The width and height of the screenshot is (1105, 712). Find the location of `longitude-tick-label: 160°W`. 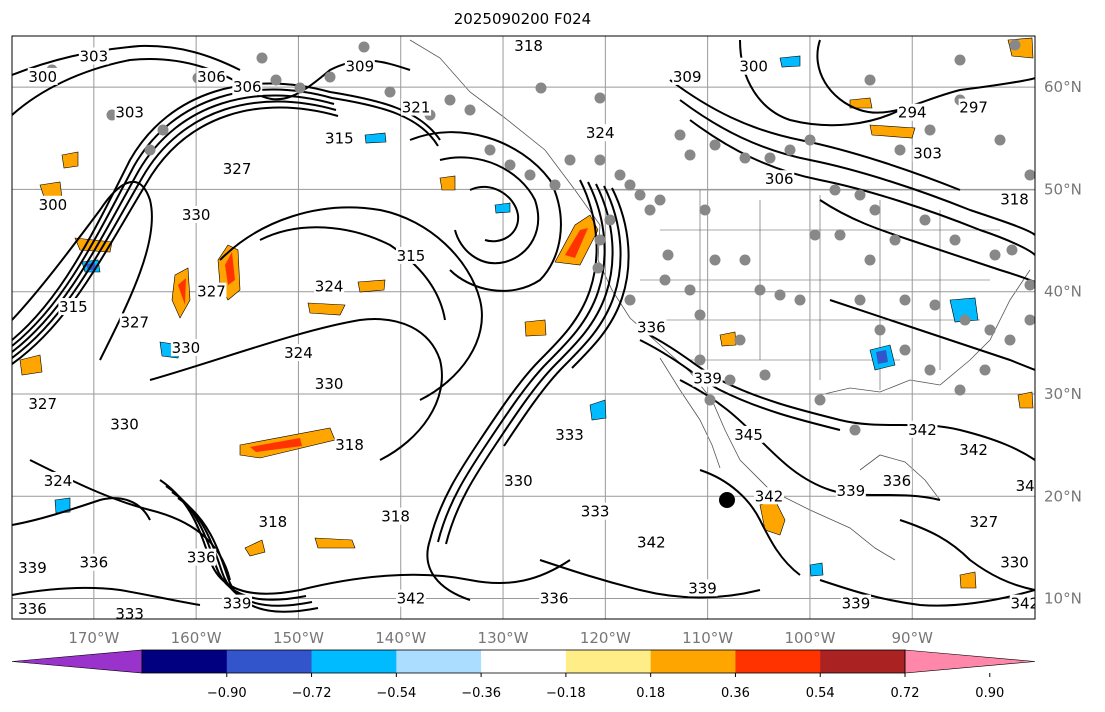

longitude-tick-label: 160°W is located at coordinates (196, 638).